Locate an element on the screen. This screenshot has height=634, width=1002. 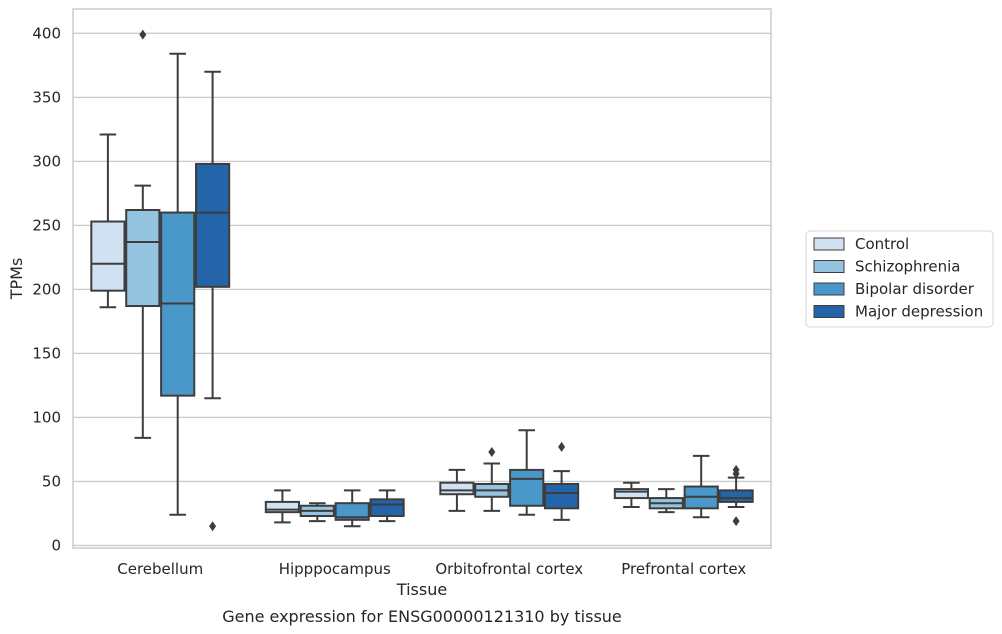
y-tick-label: 400 is located at coordinates (46, 33).